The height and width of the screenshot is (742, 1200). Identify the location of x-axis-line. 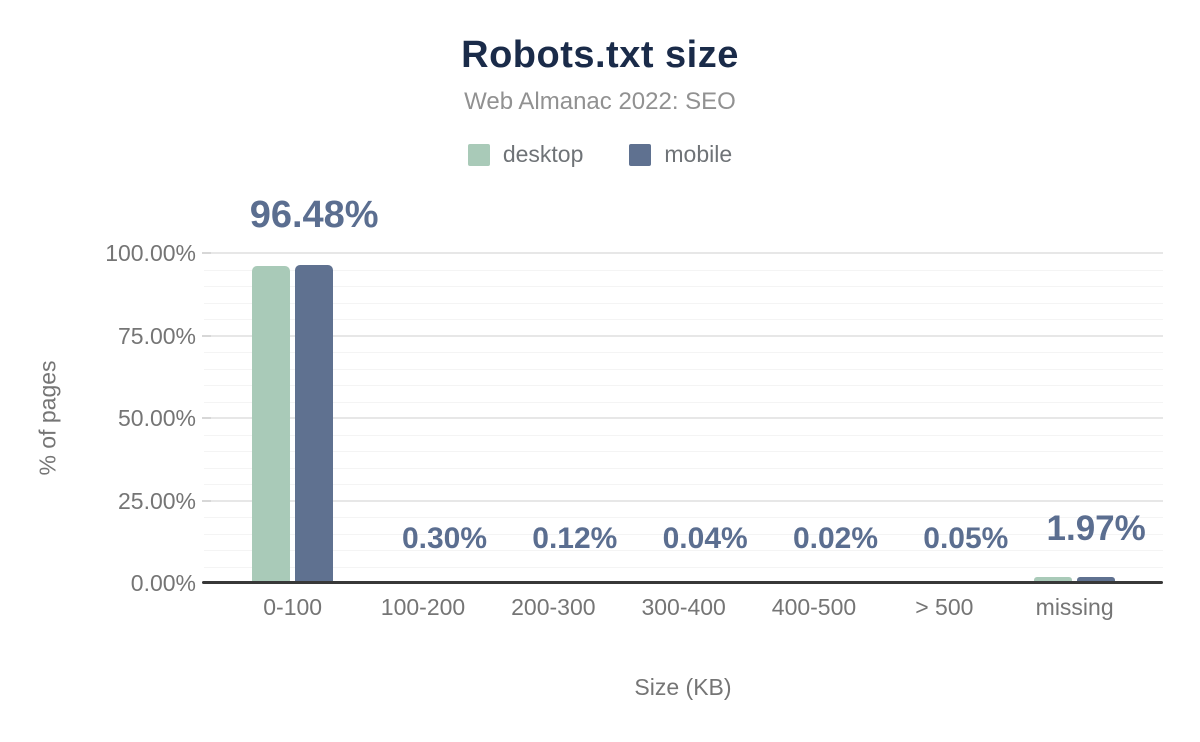
(682, 582).